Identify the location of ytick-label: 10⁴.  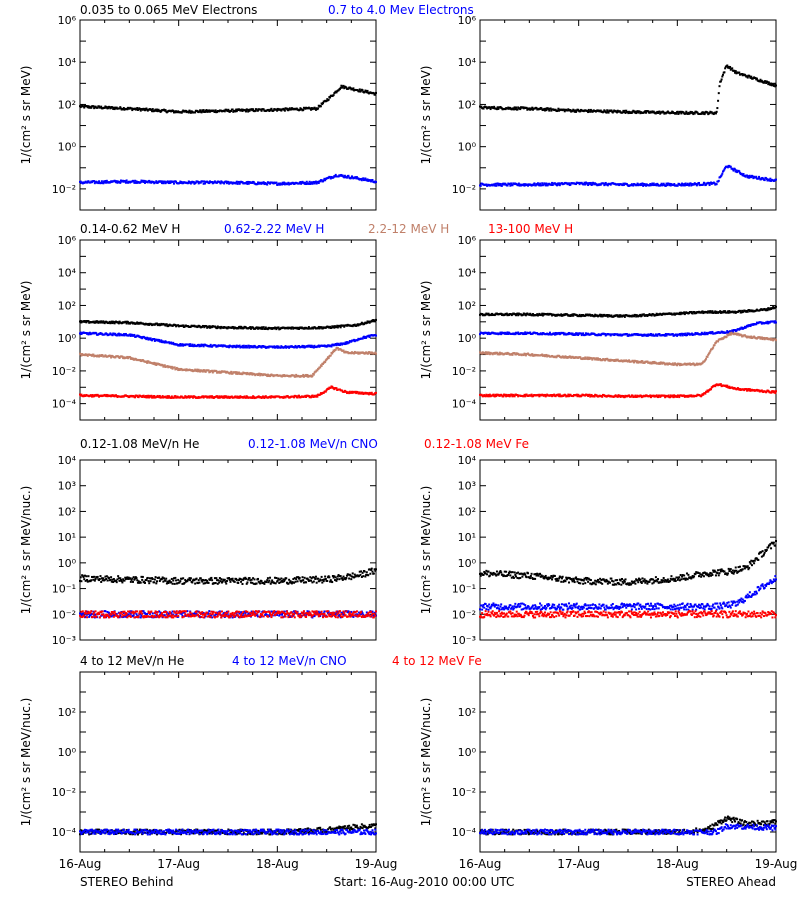
(67, 62).